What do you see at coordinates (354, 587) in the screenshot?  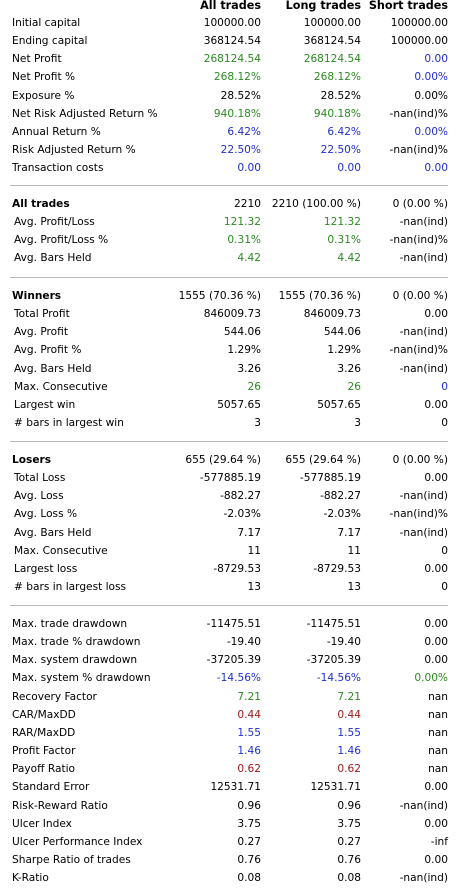 I see `long-trades-value: 13` at bounding box center [354, 587].